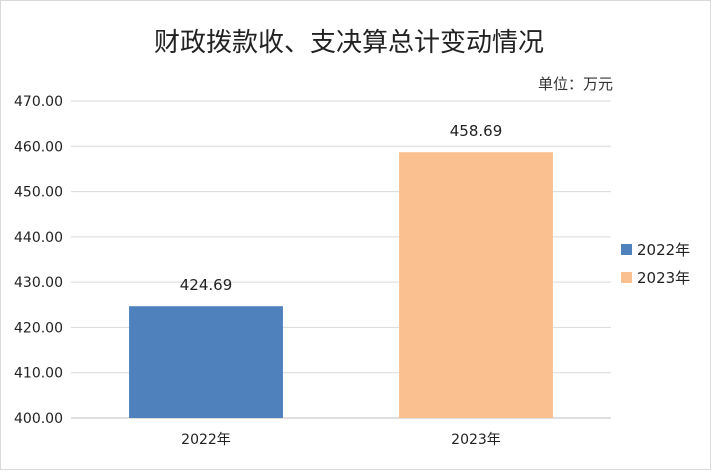  What do you see at coordinates (341, 440) in the screenshot?
I see `x-axis: 2022年 2023年` at bounding box center [341, 440].